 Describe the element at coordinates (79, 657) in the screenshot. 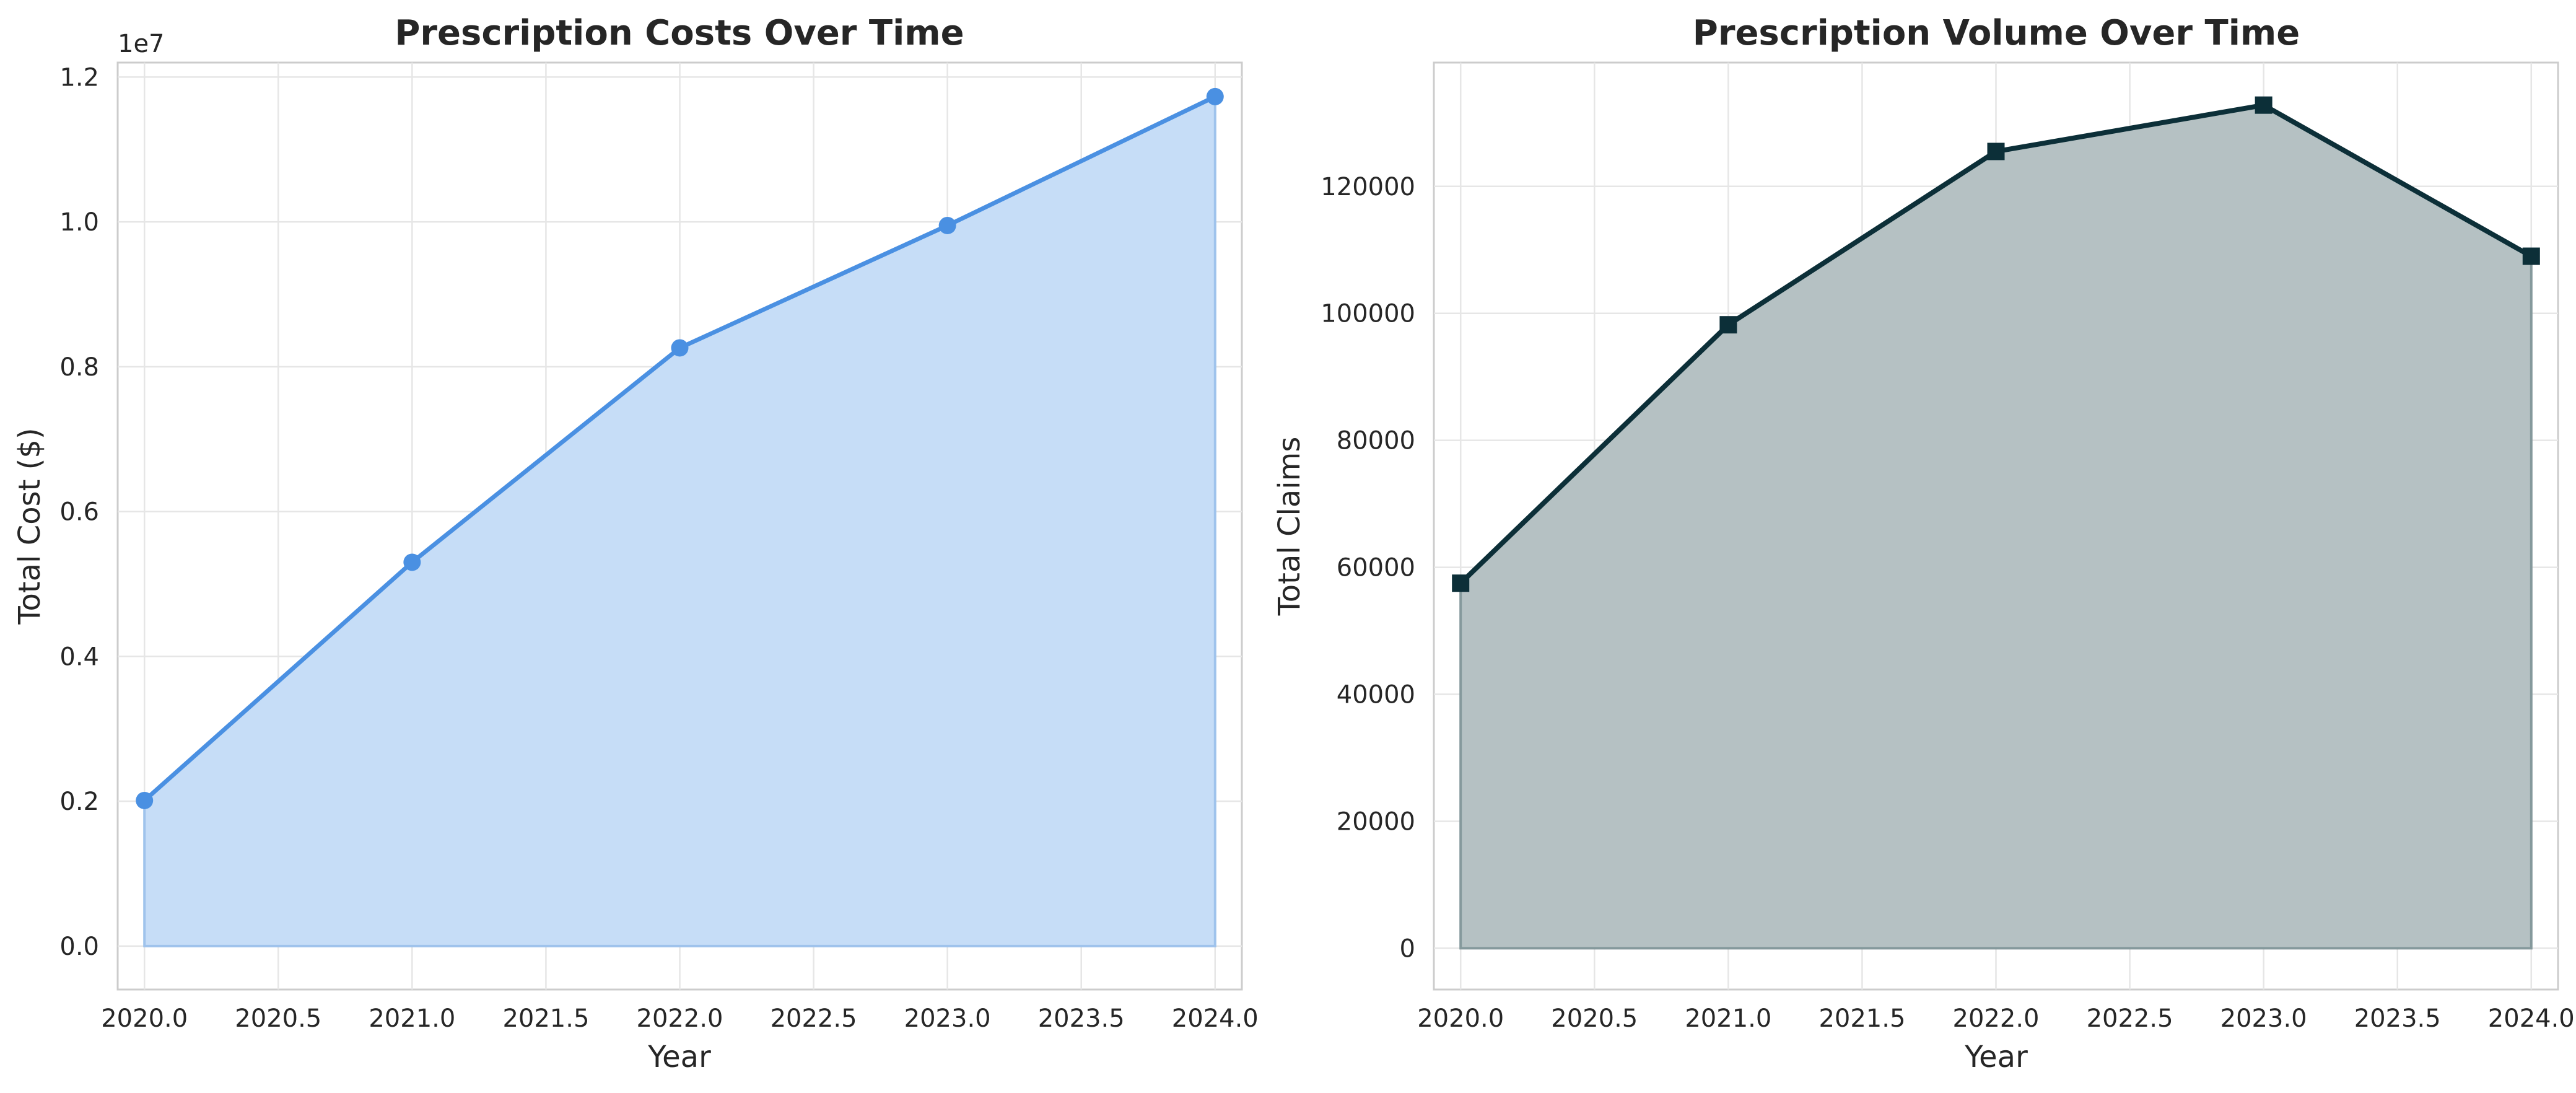

I see `y-tick-label: 0.4` at that location.